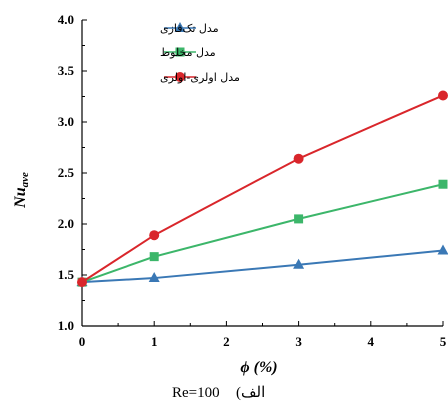  I want to click on legend-label: مدل اولری-اولری, so click(200, 77).